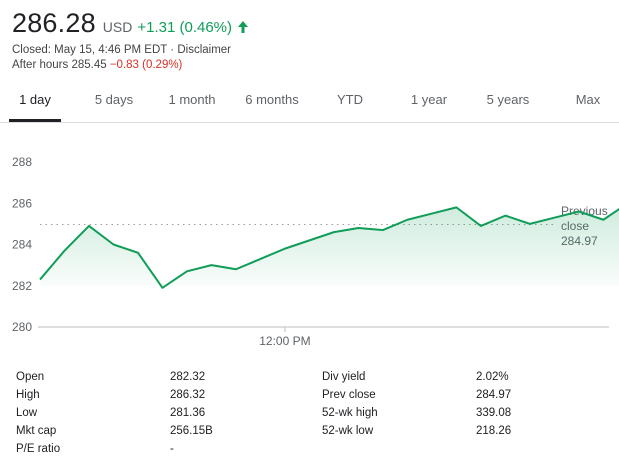  What do you see at coordinates (185, 27) in the screenshot?
I see `price-change: +1.31 (0.46%)` at bounding box center [185, 27].